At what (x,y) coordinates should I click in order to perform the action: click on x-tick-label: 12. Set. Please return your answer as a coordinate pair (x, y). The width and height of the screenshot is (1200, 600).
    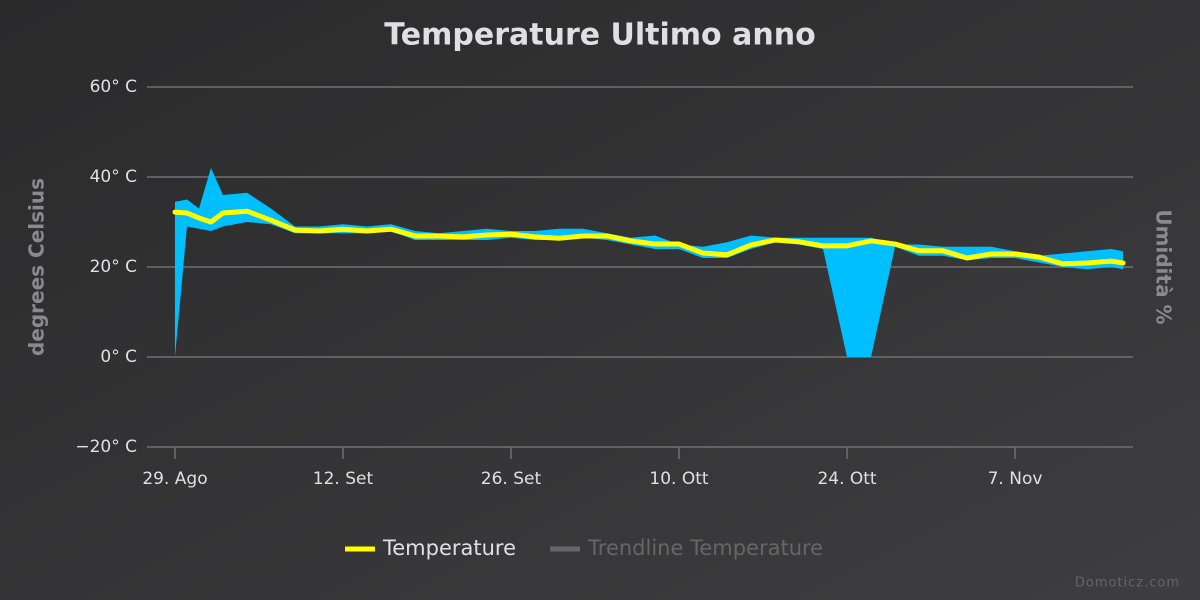
    Looking at the image, I should click on (343, 479).